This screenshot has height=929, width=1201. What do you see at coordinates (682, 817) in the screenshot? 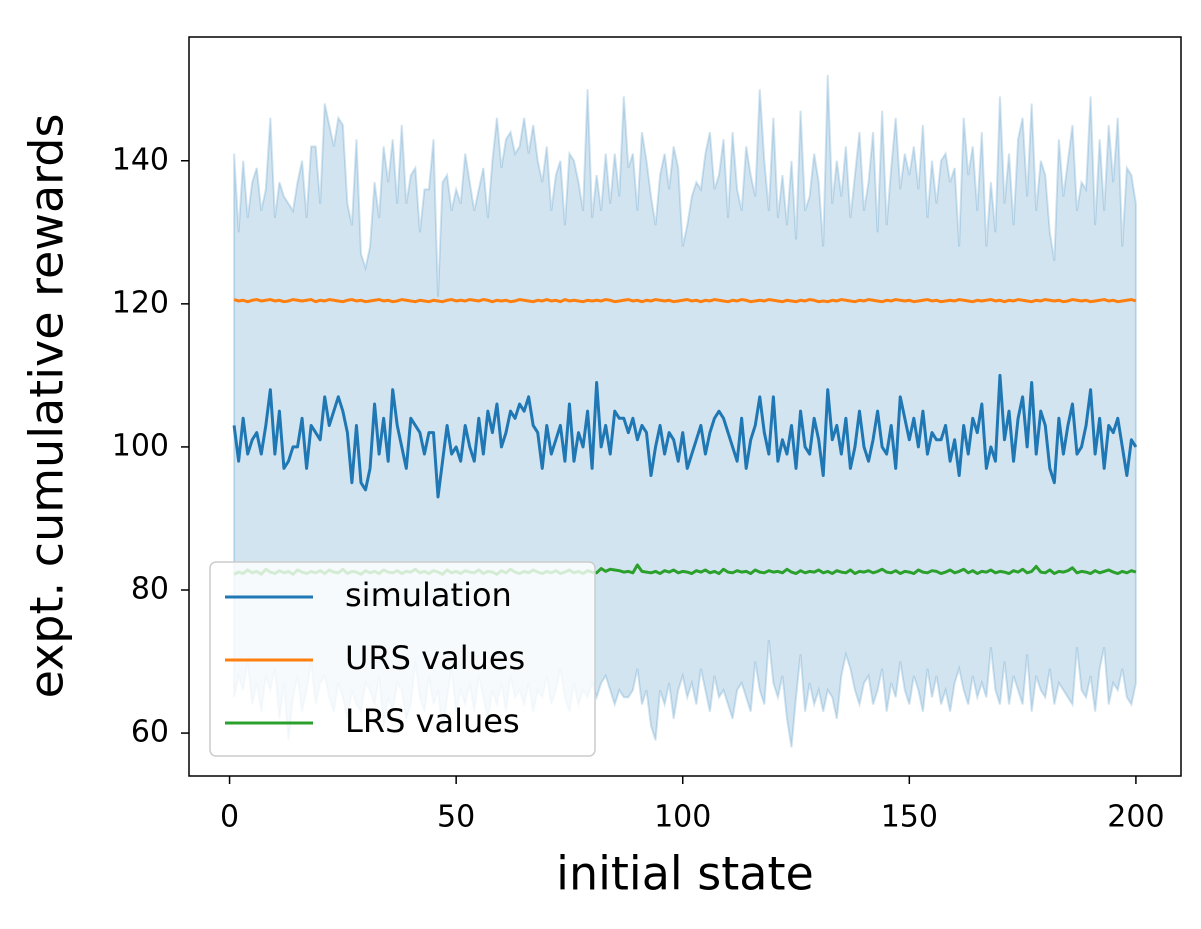
I see `x-tick-label: 100` at bounding box center [682, 817].